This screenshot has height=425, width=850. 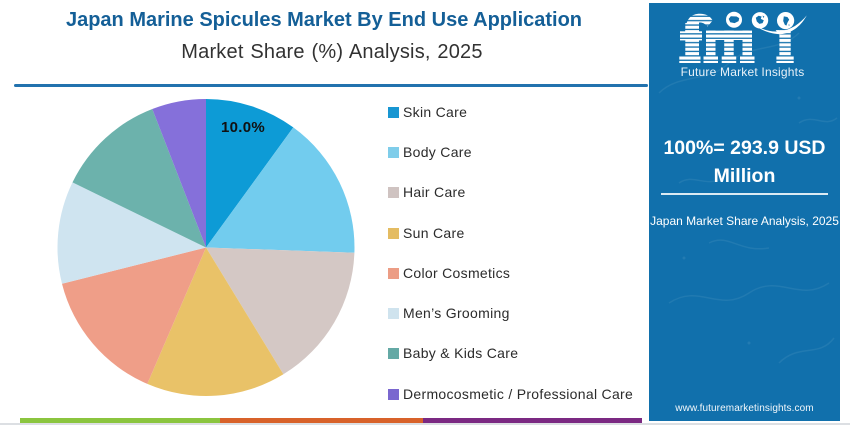 What do you see at coordinates (743, 72) in the screenshot?
I see `svg-text: Future Market Insights` at bounding box center [743, 72].